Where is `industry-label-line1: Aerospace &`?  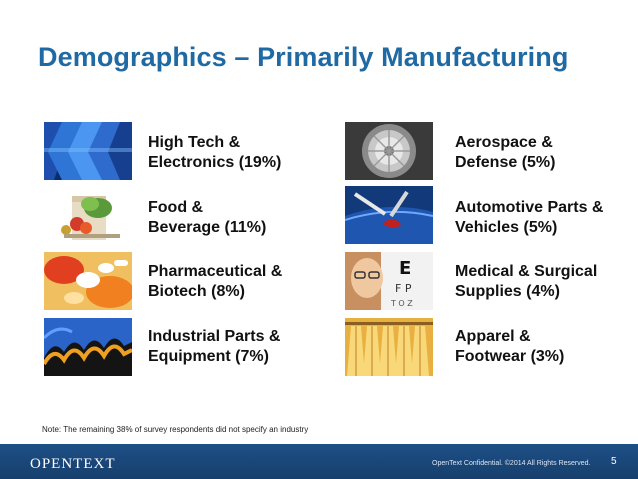
industry-label-line1: Aerospace & is located at coordinates (504, 142).